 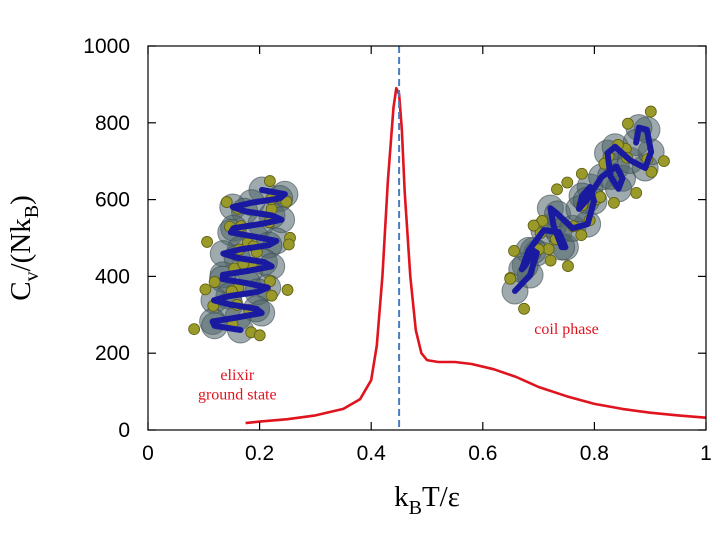 I want to click on annotation-elixir: elixir, so click(x=237, y=375).